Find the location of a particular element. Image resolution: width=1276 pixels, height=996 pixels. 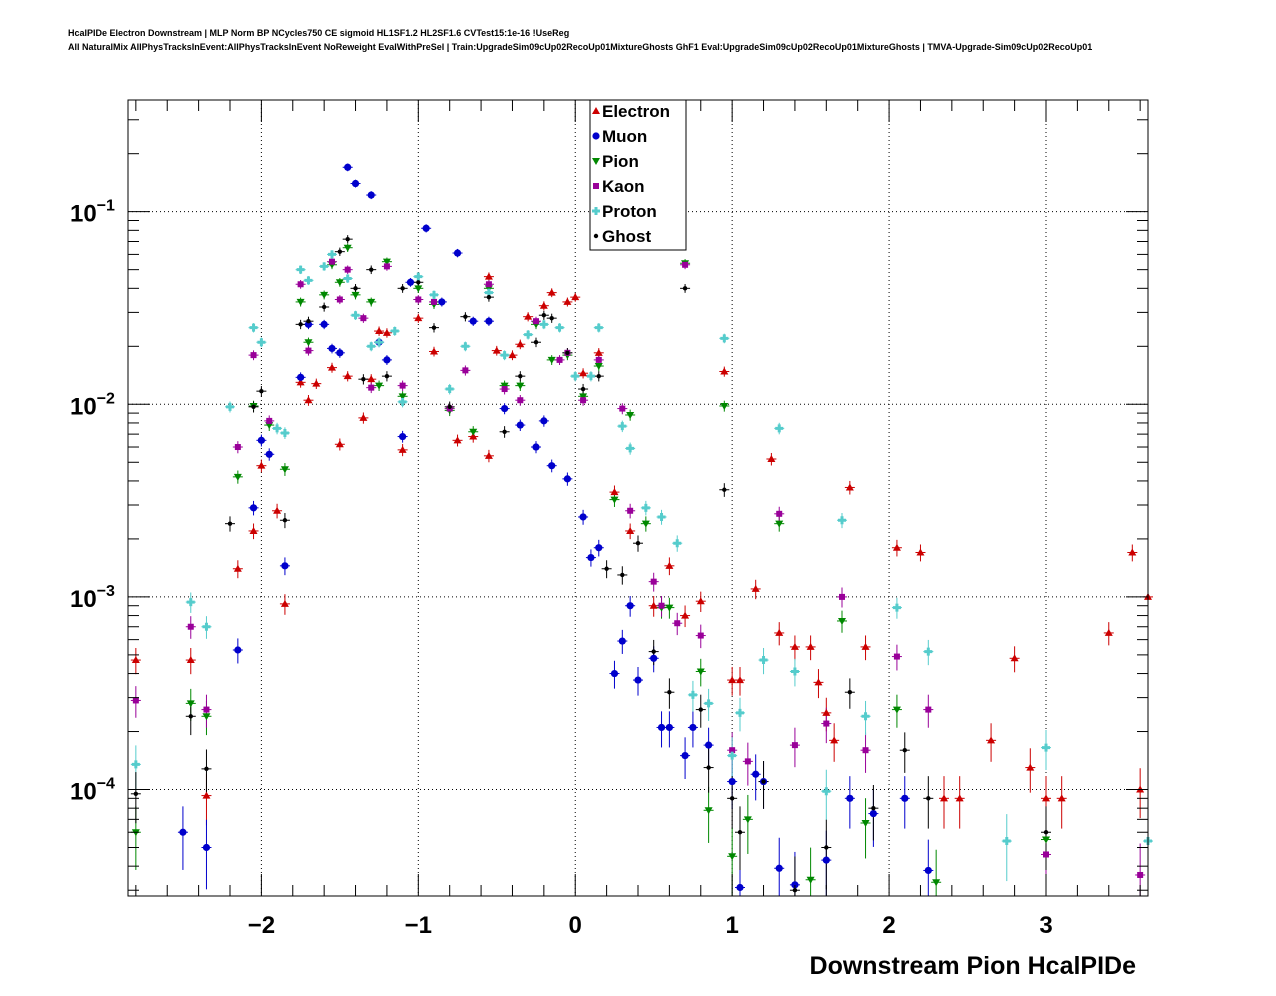

x-tick-label: 1 is located at coordinates (731, 925).